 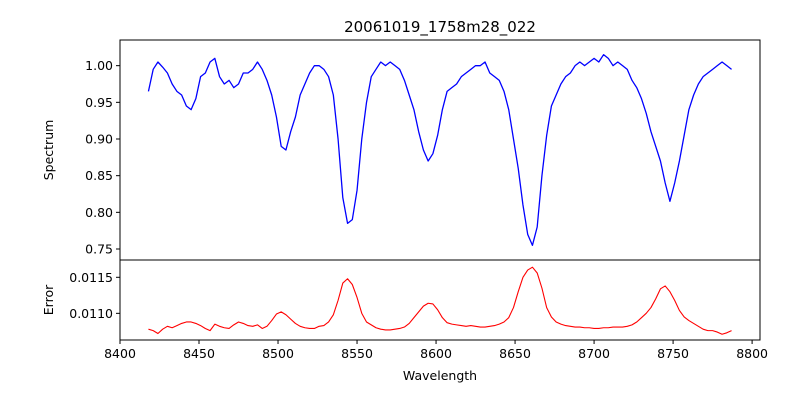 I want to click on x-axis-label: Wavelength, so click(x=440, y=375).